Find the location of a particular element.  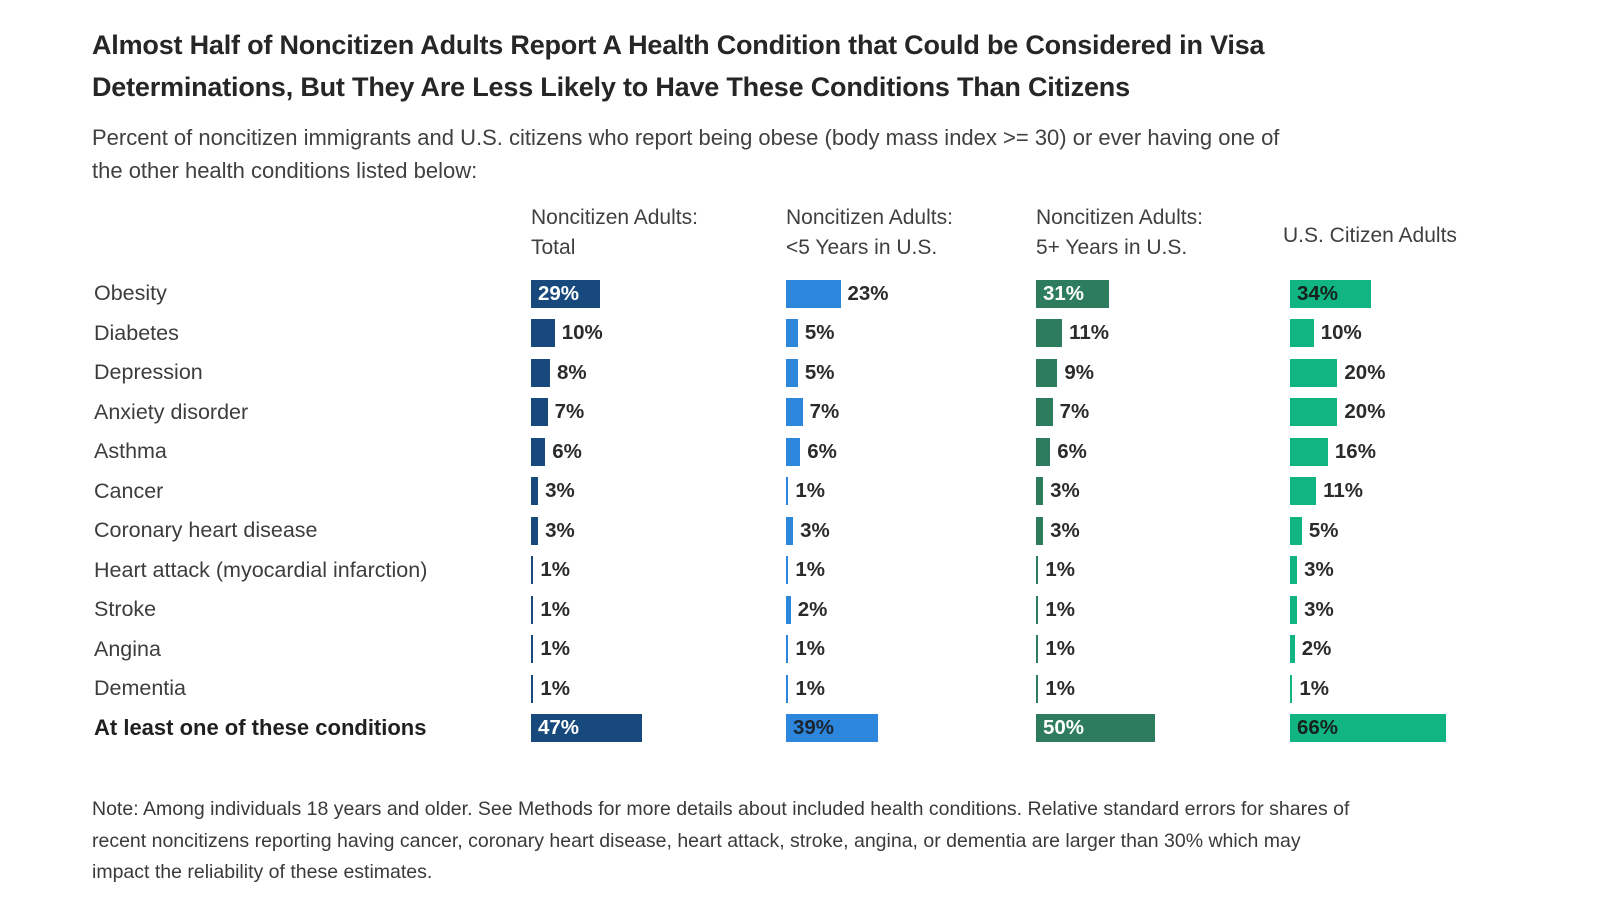

value-label: 10% is located at coordinates (582, 332).